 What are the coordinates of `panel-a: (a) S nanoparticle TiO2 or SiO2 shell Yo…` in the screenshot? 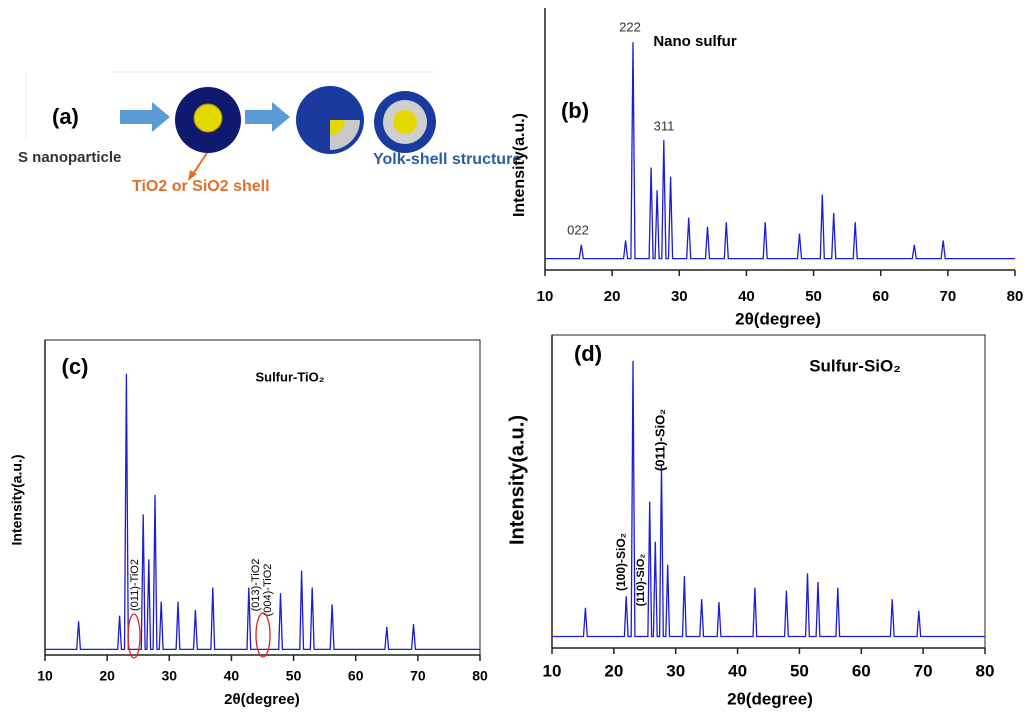 It's located at (269, 133).